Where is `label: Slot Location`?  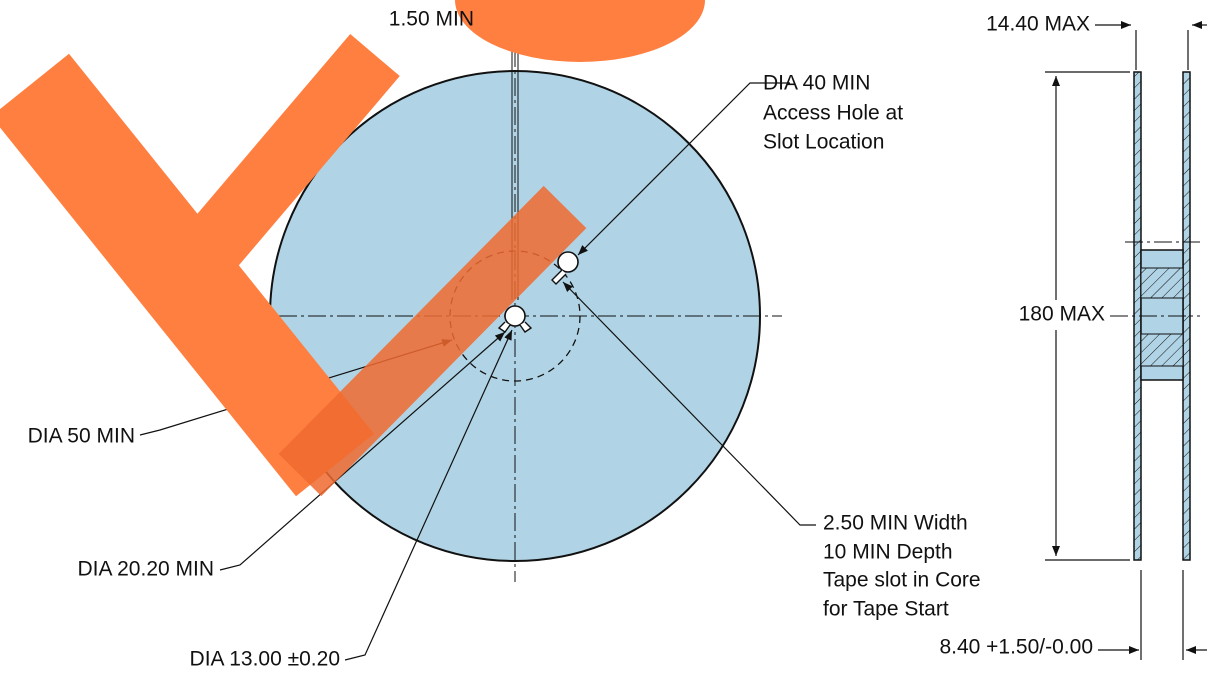 label: Slot Location is located at coordinates (823, 142).